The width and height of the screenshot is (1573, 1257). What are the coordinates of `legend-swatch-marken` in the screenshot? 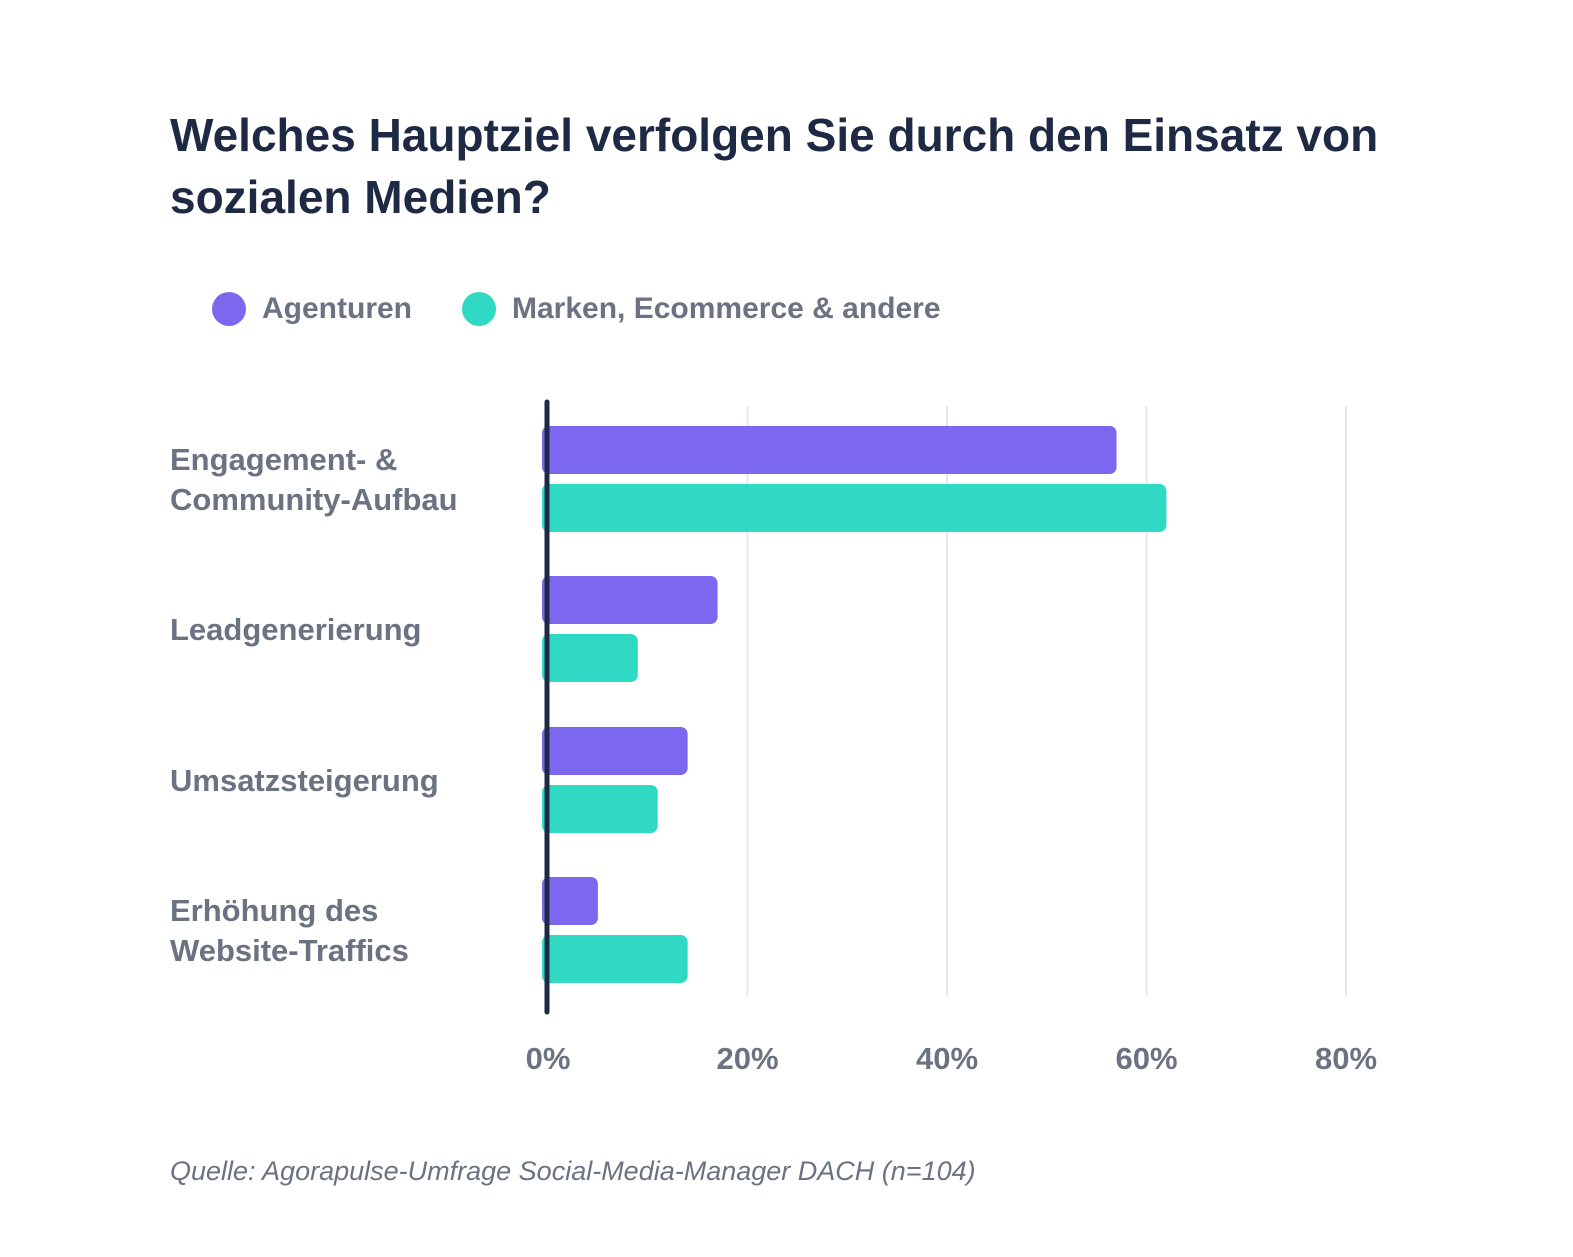 It's located at (479, 309).